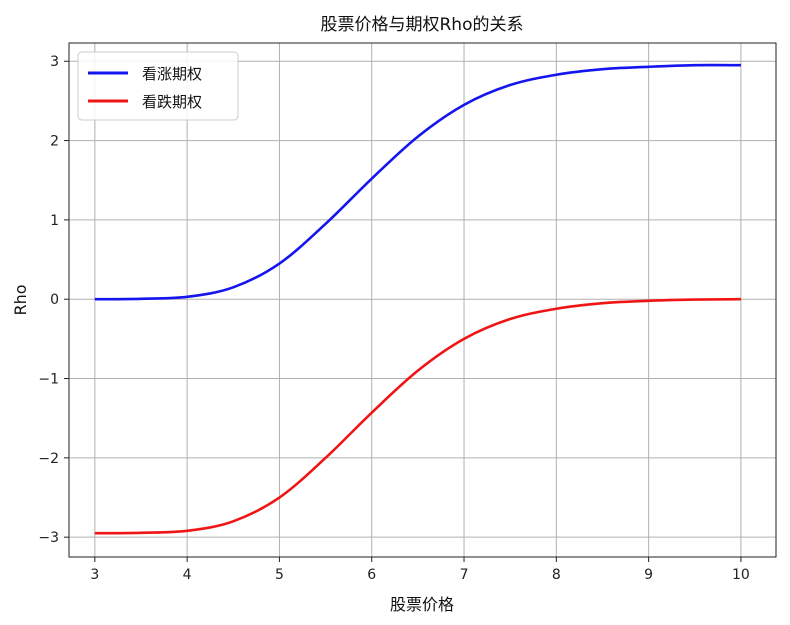 This screenshot has width=790, height=625. I want to click on chart-title: 股票价格与期权Rho的关系, so click(422, 25).